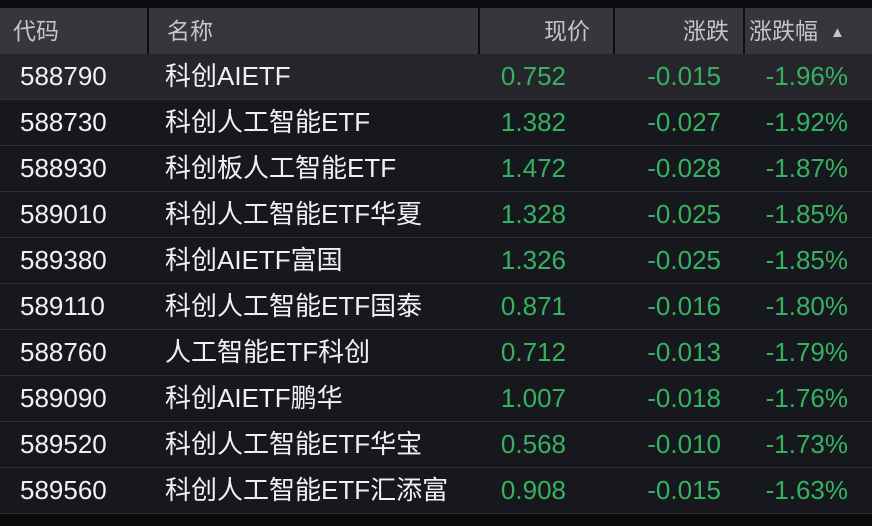 This screenshot has height=526, width=872. What do you see at coordinates (684, 306) in the screenshot?
I see `price-change: -0.016` at bounding box center [684, 306].